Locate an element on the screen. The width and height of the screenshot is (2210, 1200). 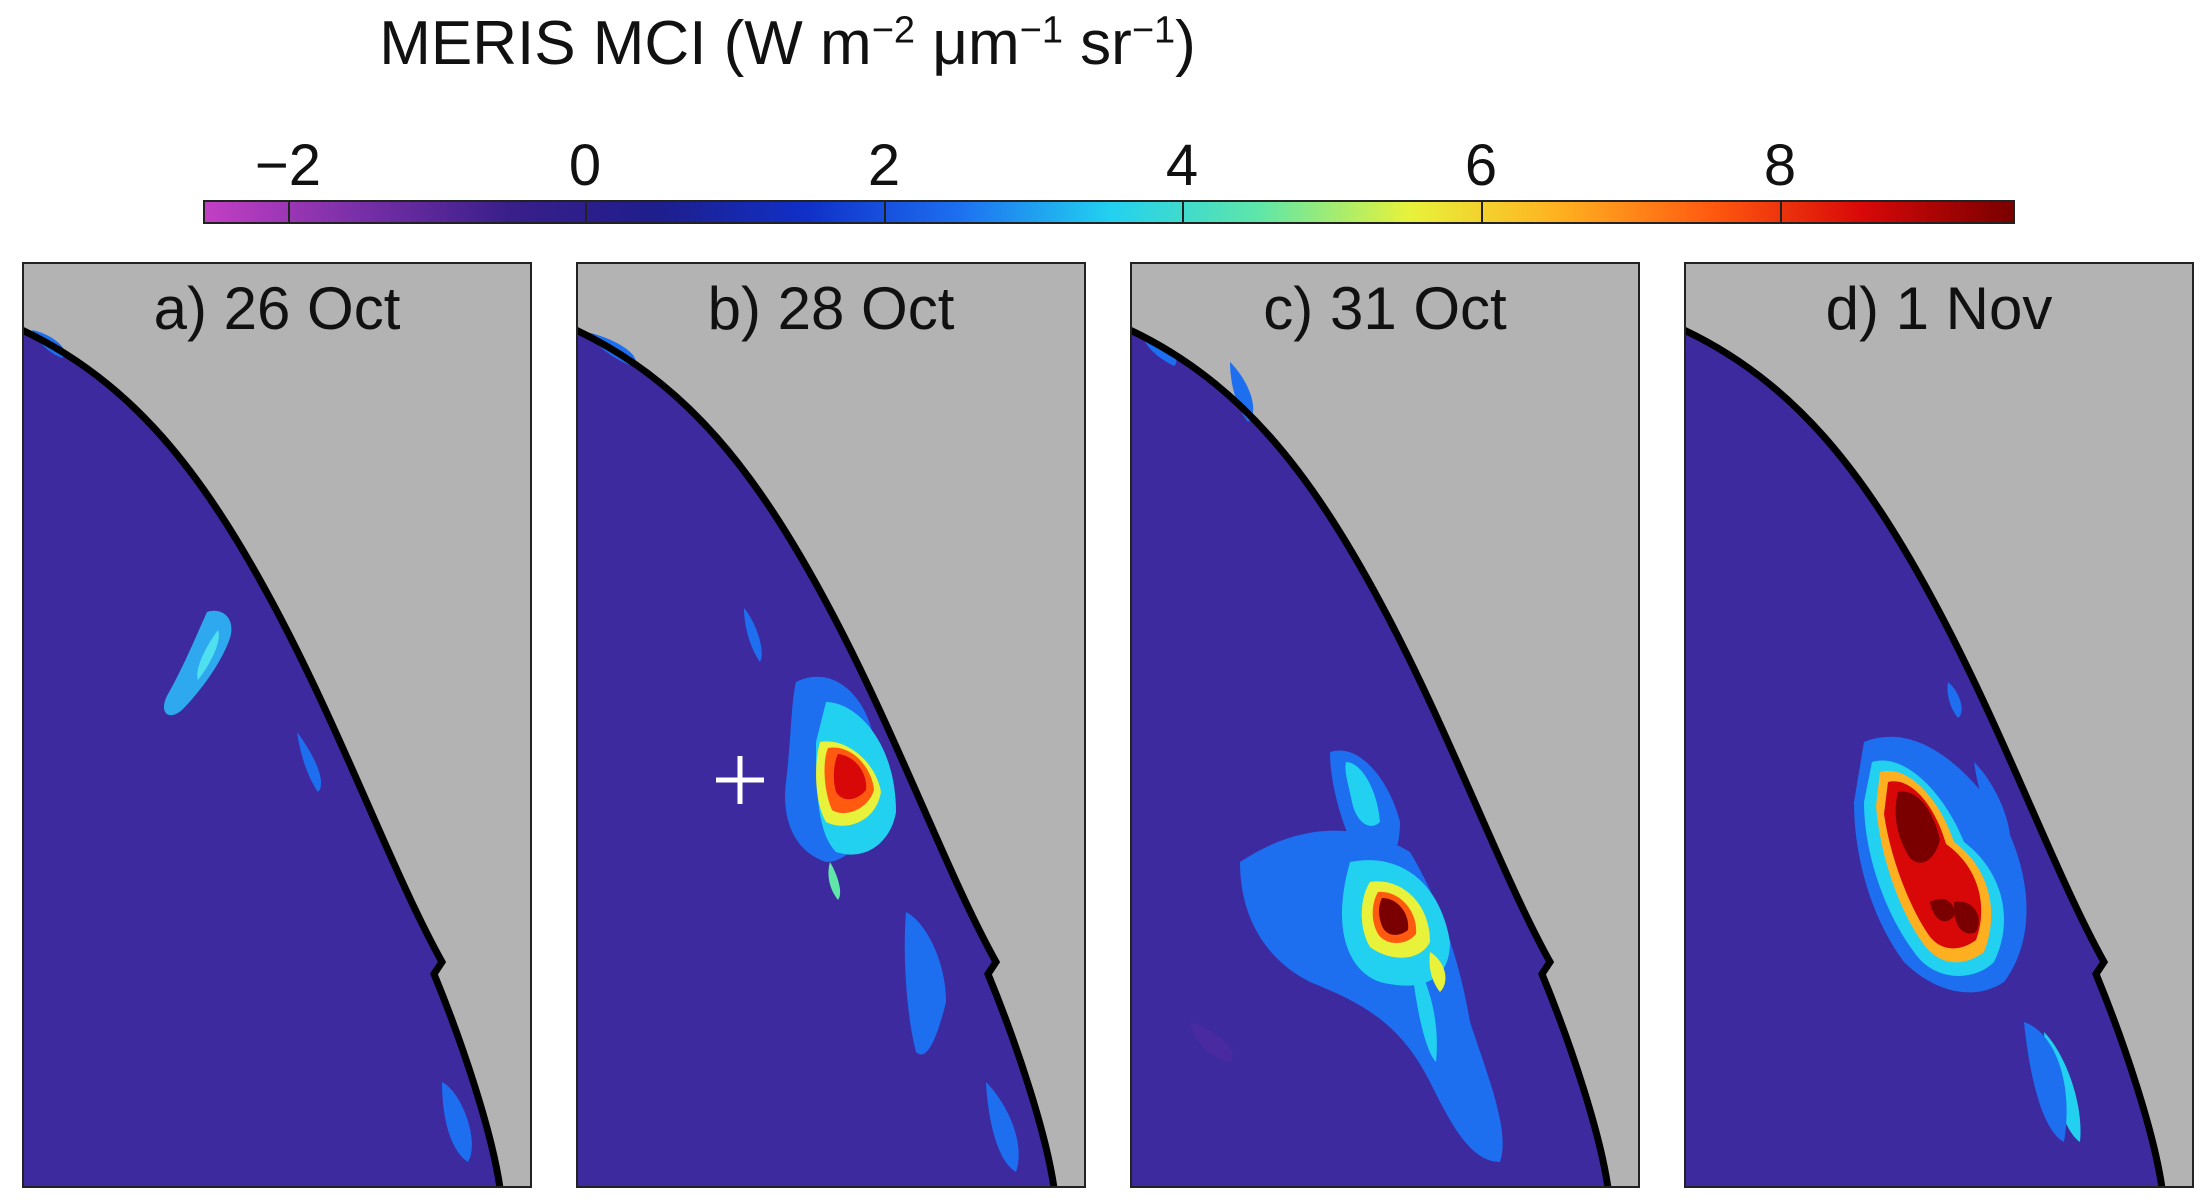
panel-label: a) 26 Oct is located at coordinates (277, 308).